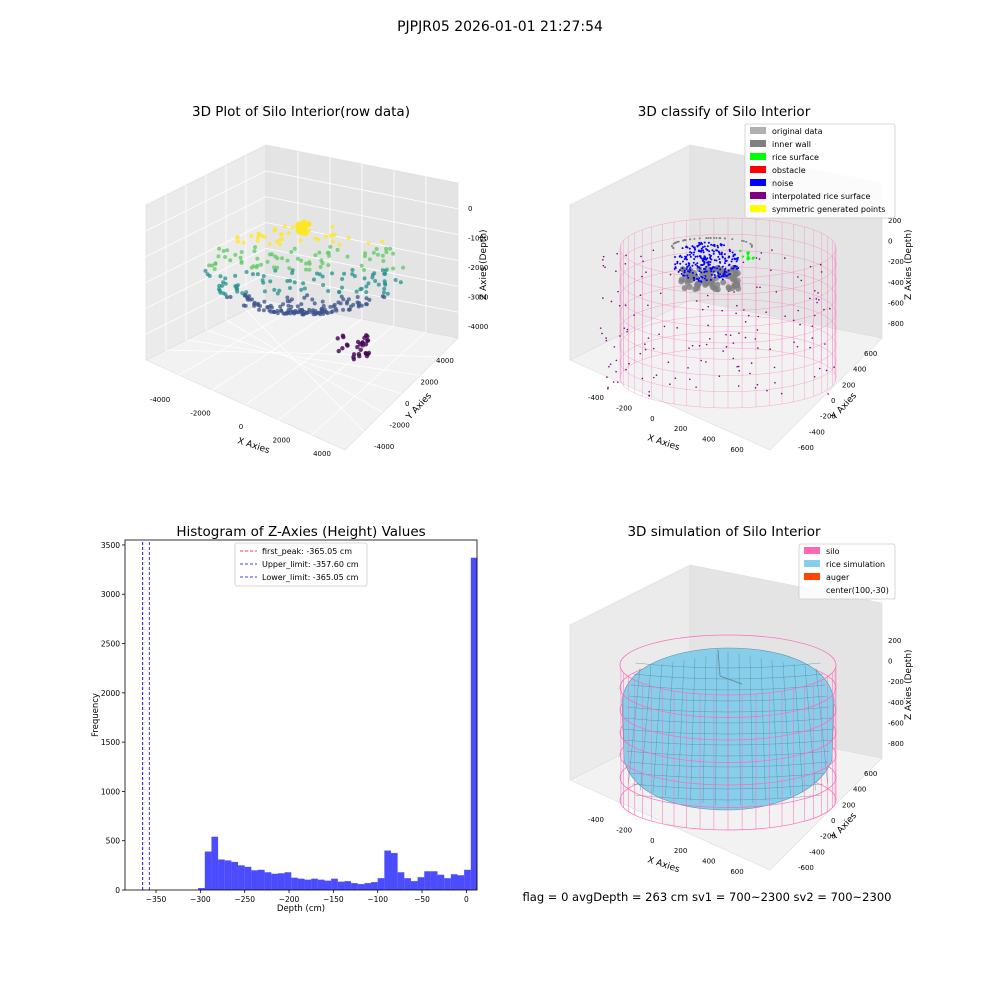 The height and width of the screenshot is (1000, 1000). I want to click on p4-x-tick-label: 200, so click(680, 851).